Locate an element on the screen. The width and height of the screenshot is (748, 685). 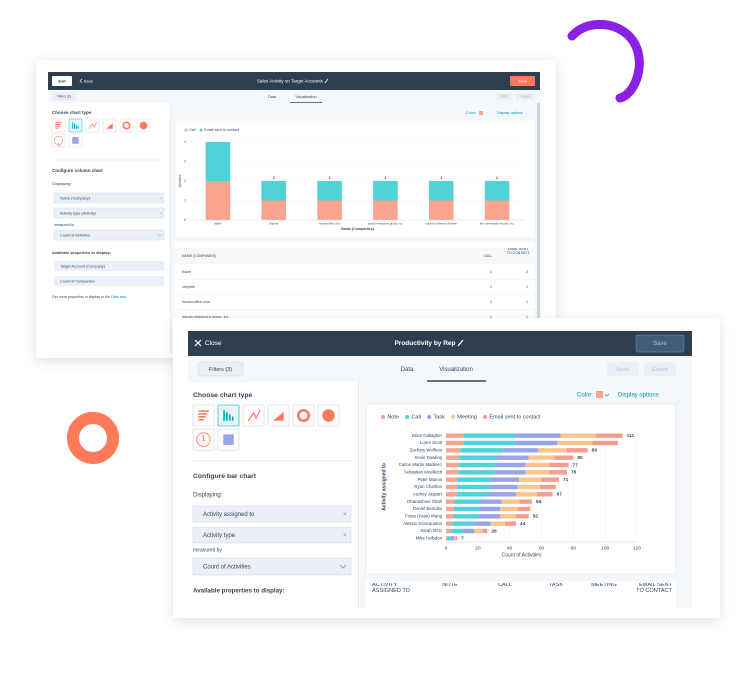
y-tick-label: Dhanashree Shah is located at coordinates (424, 501).